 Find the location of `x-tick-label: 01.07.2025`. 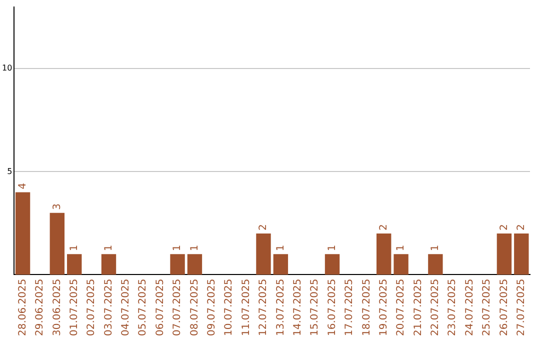

x-tick-label: 01.07.2025 is located at coordinates (74, 307).